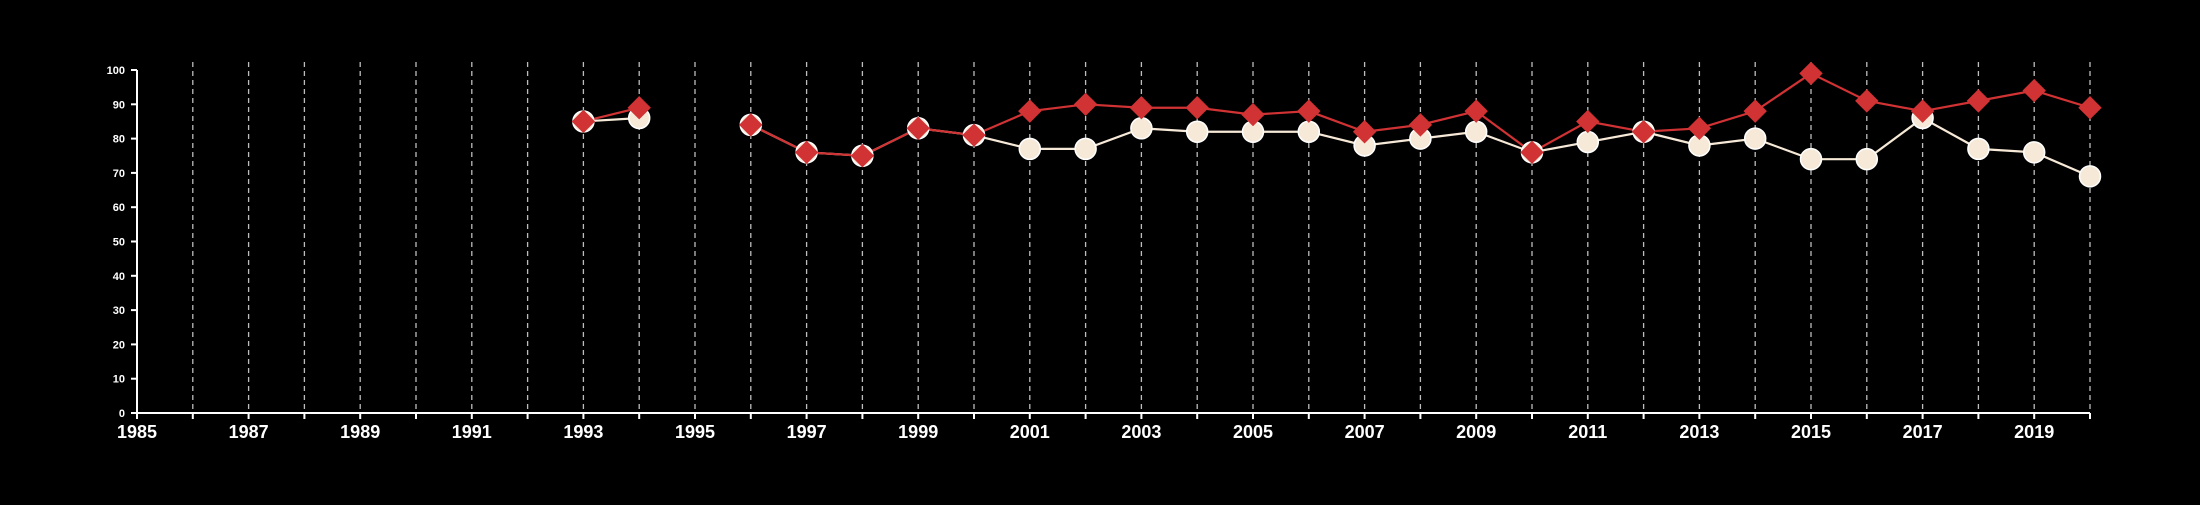 The image size is (2200, 505). I want to click on series-1-point-2009, so click(1476, 111).